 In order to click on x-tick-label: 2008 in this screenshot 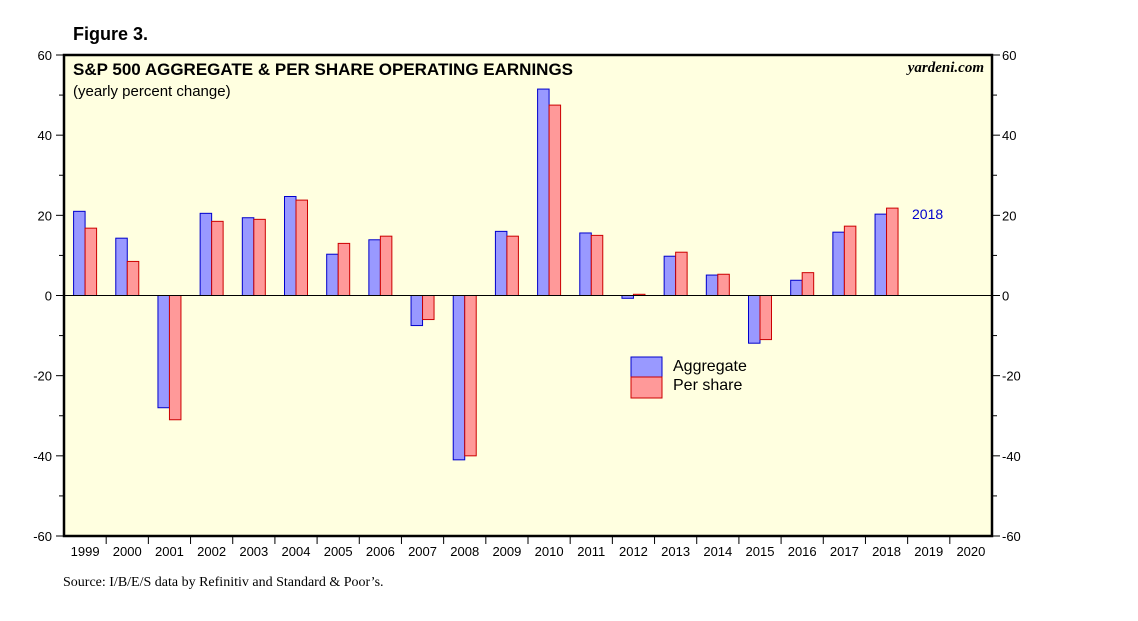, I will do `click(464, 551)`.